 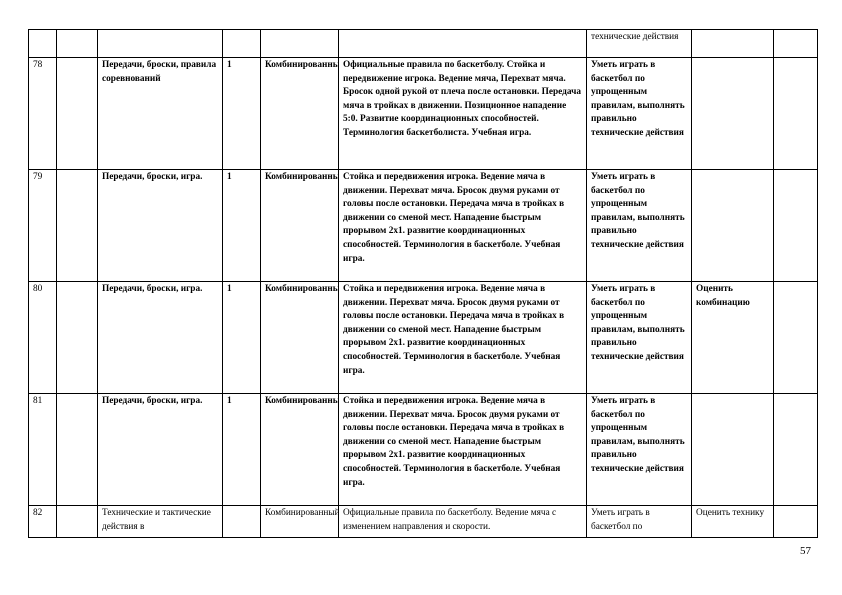 What do you see at coordinates (639, 43) in the screenshot?
I see `cell-skills: технические действия` at bounding box center [639, 43].